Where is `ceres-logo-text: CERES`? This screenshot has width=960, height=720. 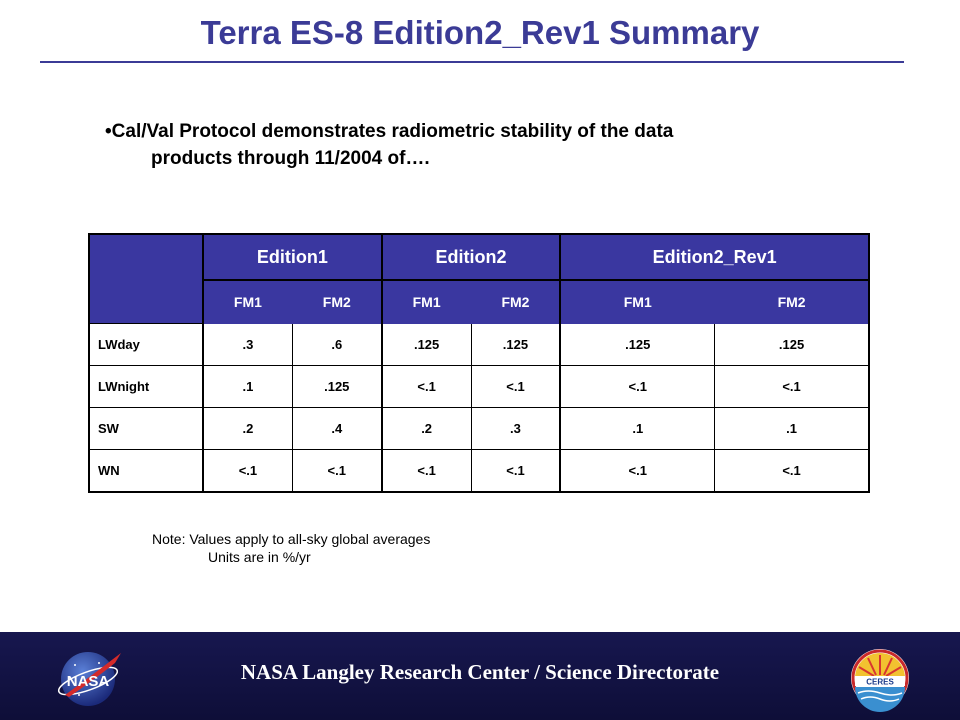
ceres-logo-text: CERES is located at coordinates (880, 682).